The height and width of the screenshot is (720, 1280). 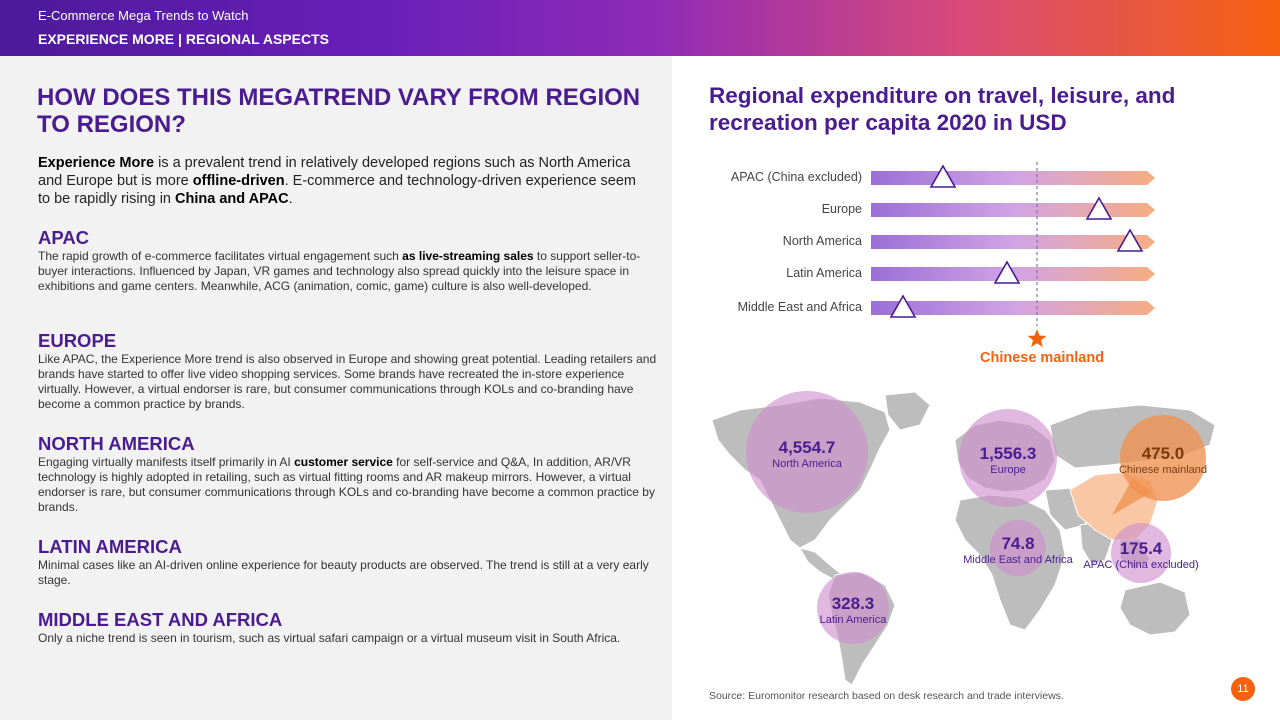 What do you see at coordinates (110, 546) in the screenshot?
I see `region-heading-latin-america: LATIN AMERICA` at bounding box center [110, 546].